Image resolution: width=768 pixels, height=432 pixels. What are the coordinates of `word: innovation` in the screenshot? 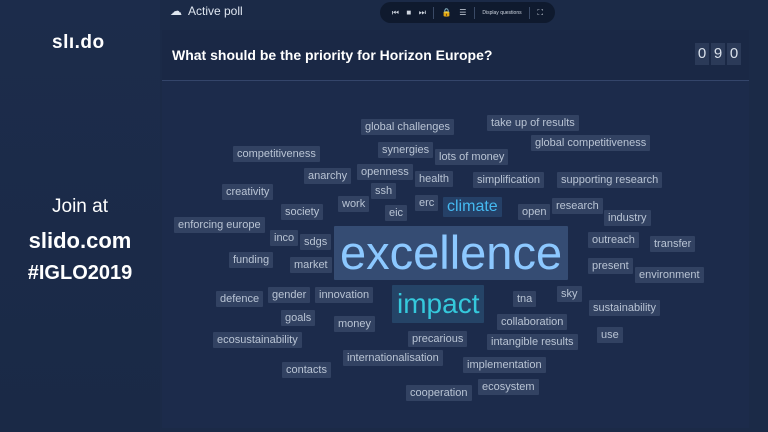 It's located at (344, 295).